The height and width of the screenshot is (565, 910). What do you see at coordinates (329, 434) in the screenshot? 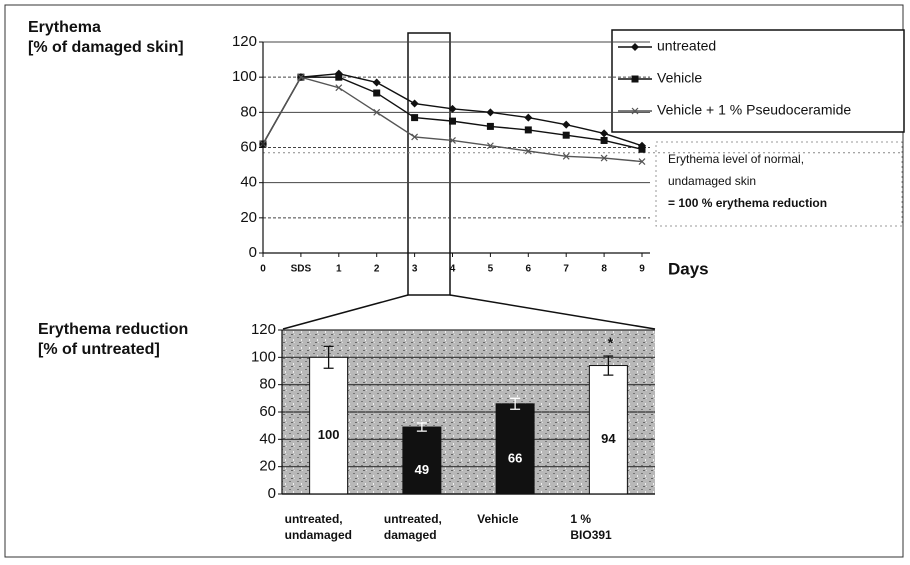
I see `value-label: 100` at bounding box center [329, 434].